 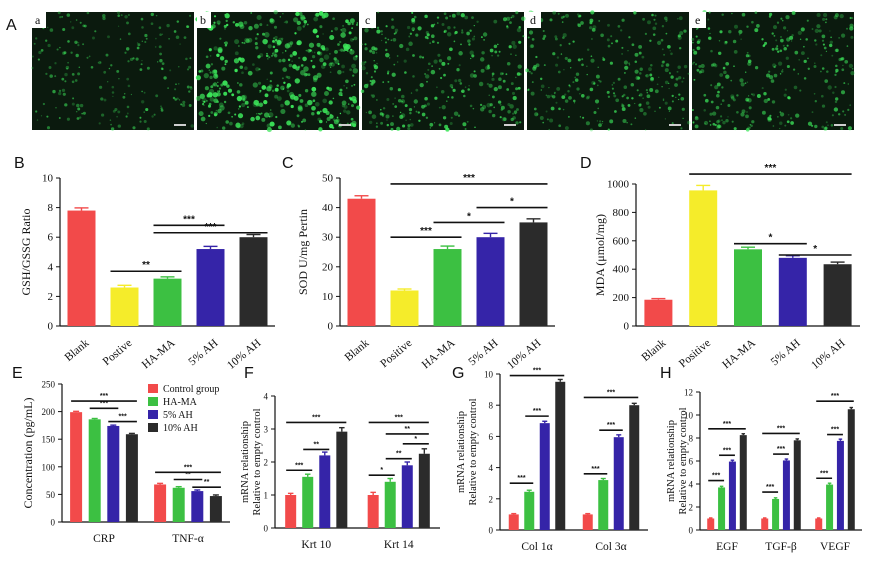 What do you see at coordinates (180, 428) in the screenshot?
I see `legend-label: 10% AH` at bounding box center [180, 428].